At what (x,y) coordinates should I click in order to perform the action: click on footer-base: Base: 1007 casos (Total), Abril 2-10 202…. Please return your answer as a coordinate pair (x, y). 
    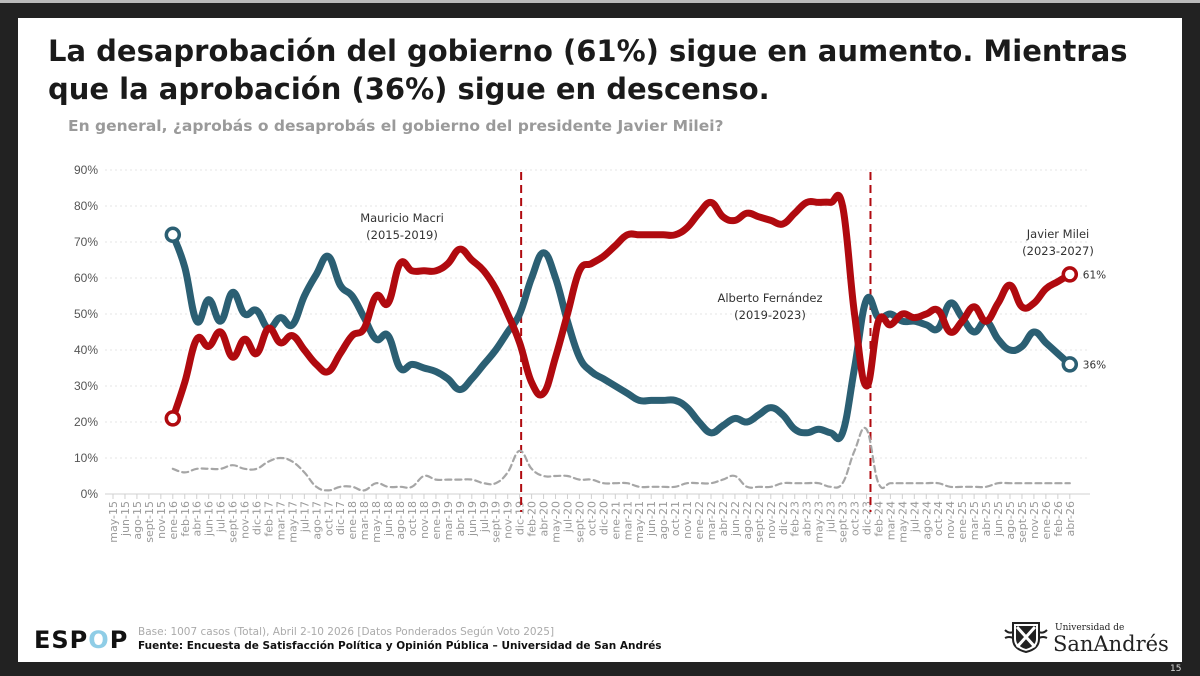
    Looking at the image, I should click on (346, 632).